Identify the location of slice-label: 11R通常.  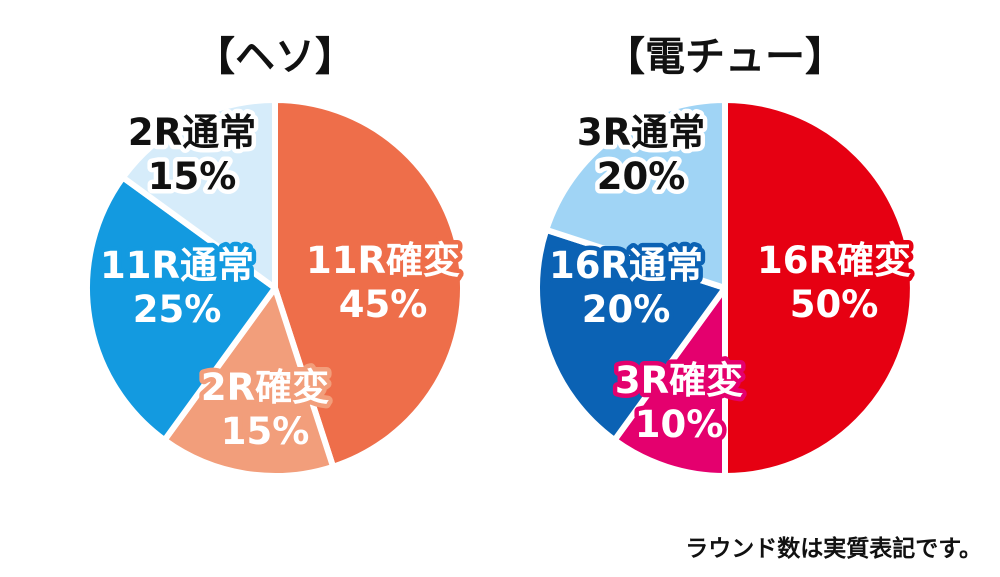
(177, 265).